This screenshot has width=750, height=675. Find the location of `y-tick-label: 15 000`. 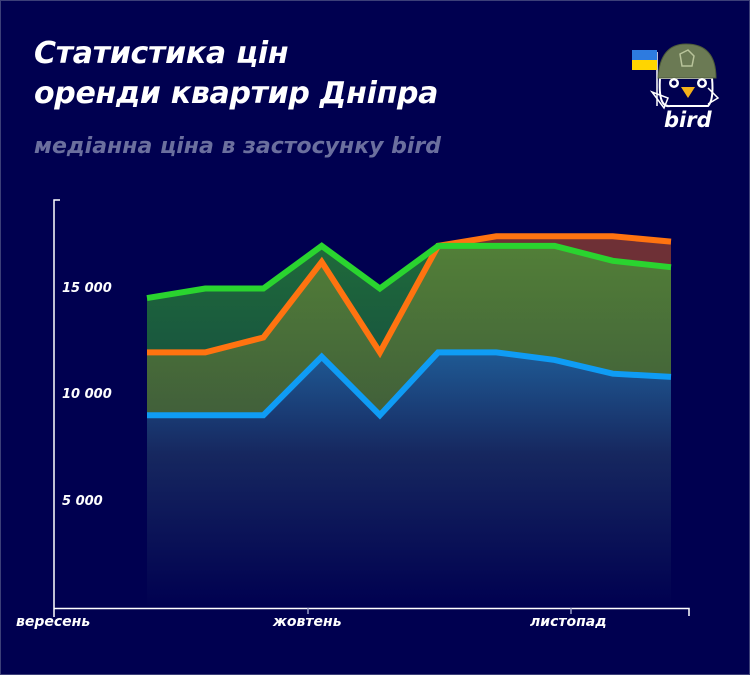

y-tick-label: 15 000 is located at coordinates (87, 288).